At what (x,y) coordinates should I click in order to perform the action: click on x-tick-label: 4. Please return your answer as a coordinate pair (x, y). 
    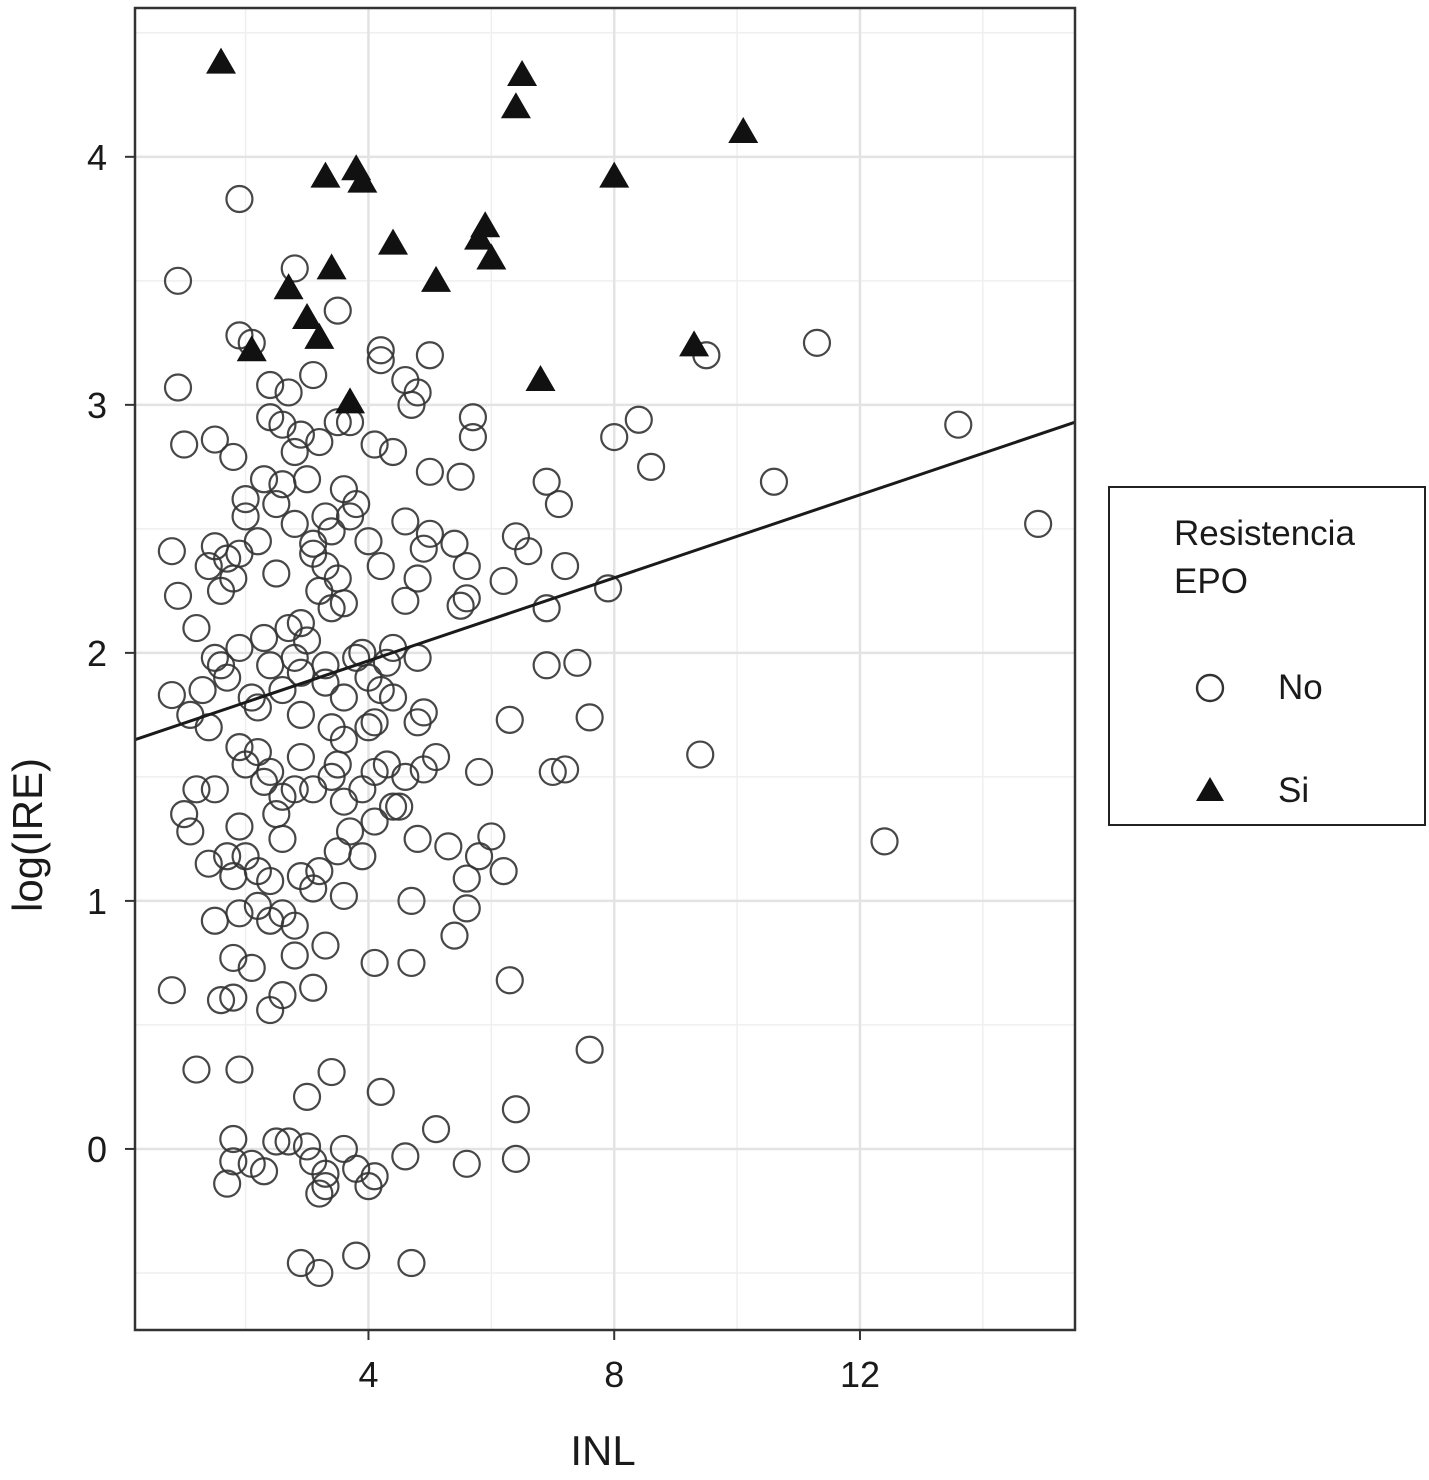
    Looking at the image, I should click on (368, 1374).